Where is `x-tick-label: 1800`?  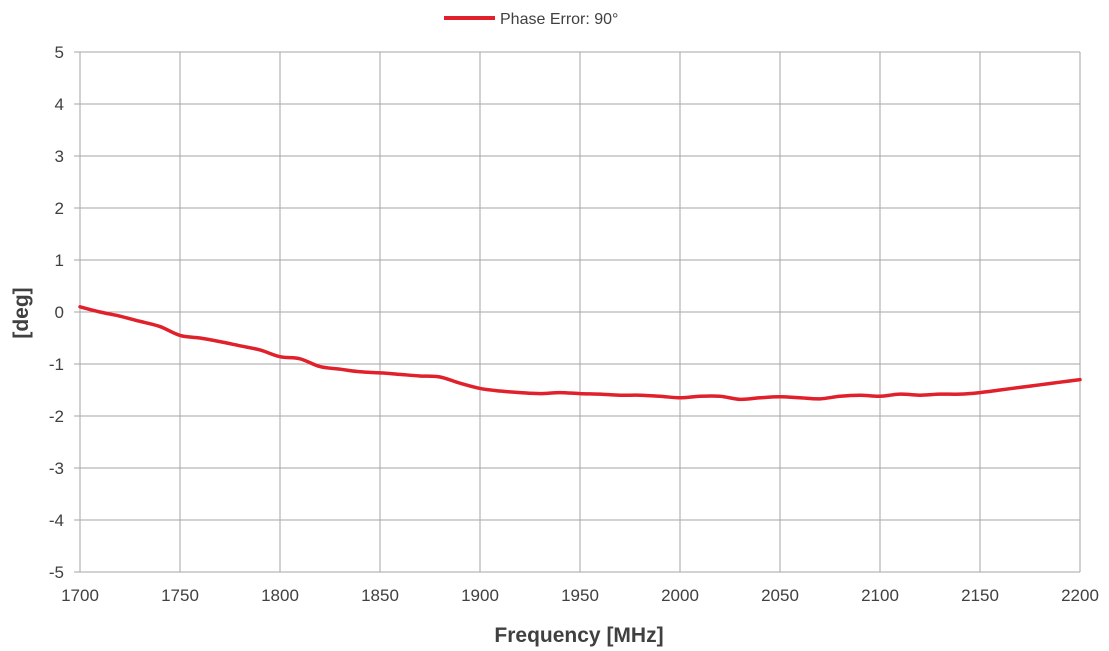
x-tick-label: 1800 is located at coordinates (280, 595).